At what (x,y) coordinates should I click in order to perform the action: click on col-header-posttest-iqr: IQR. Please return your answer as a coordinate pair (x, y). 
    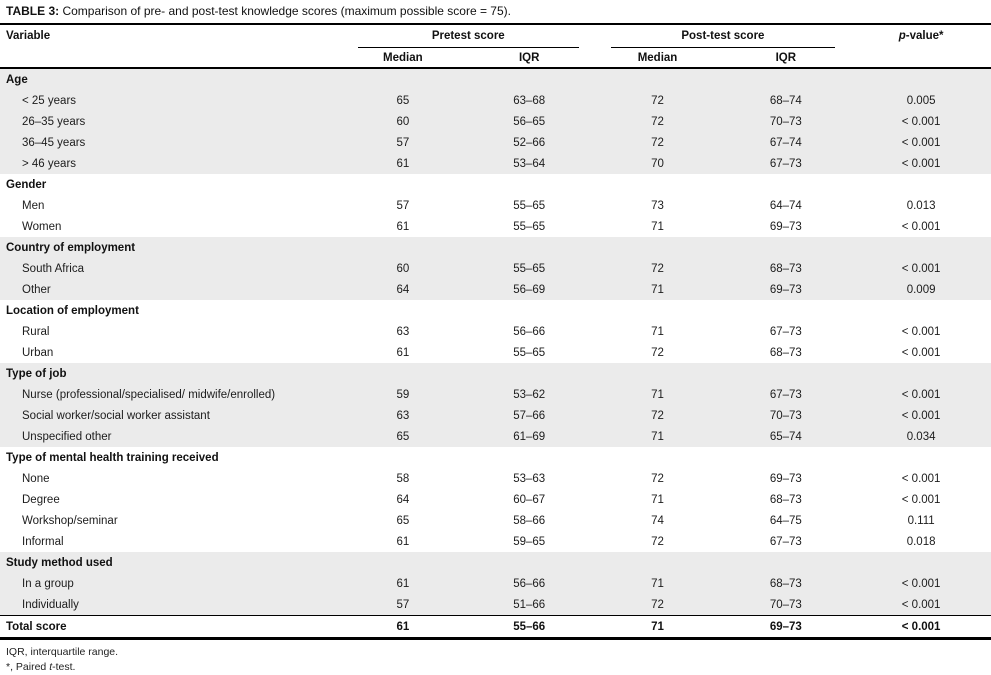
    Looking at the image, I should click on (786, 58).